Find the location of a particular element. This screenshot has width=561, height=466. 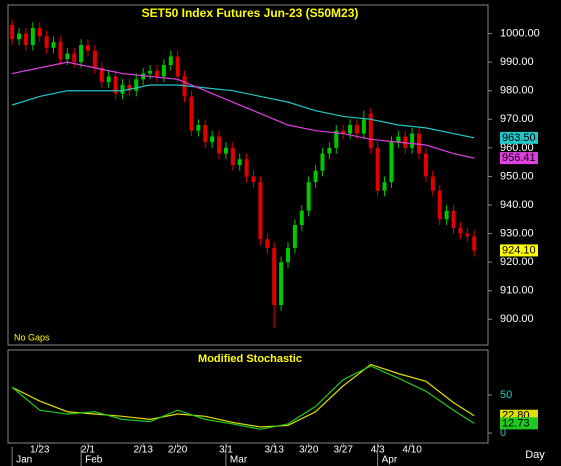

x-tick-label: 3/20 is located at coordinates (309, 450).